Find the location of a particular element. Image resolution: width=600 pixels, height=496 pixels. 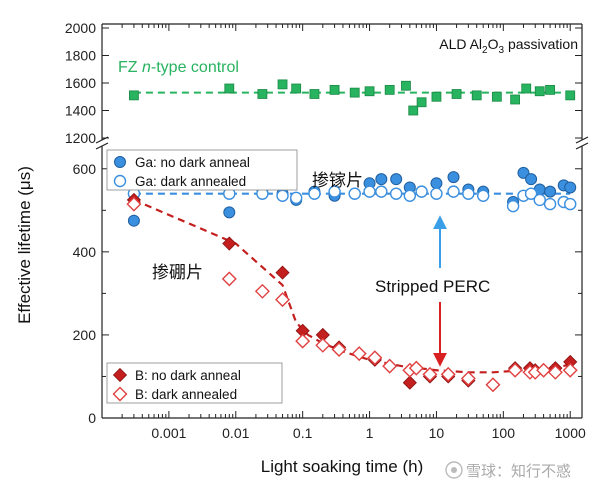

x-tick-label: 0.1 is located at coordinates (303, 433).